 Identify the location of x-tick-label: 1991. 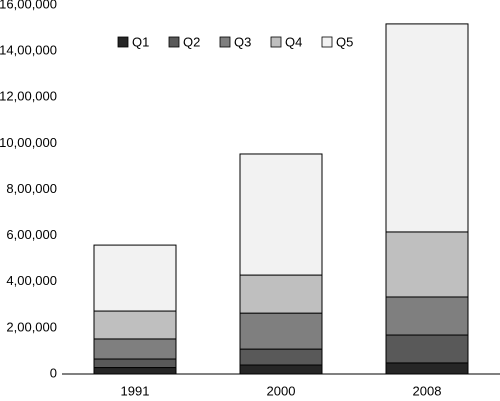
(135, 390).